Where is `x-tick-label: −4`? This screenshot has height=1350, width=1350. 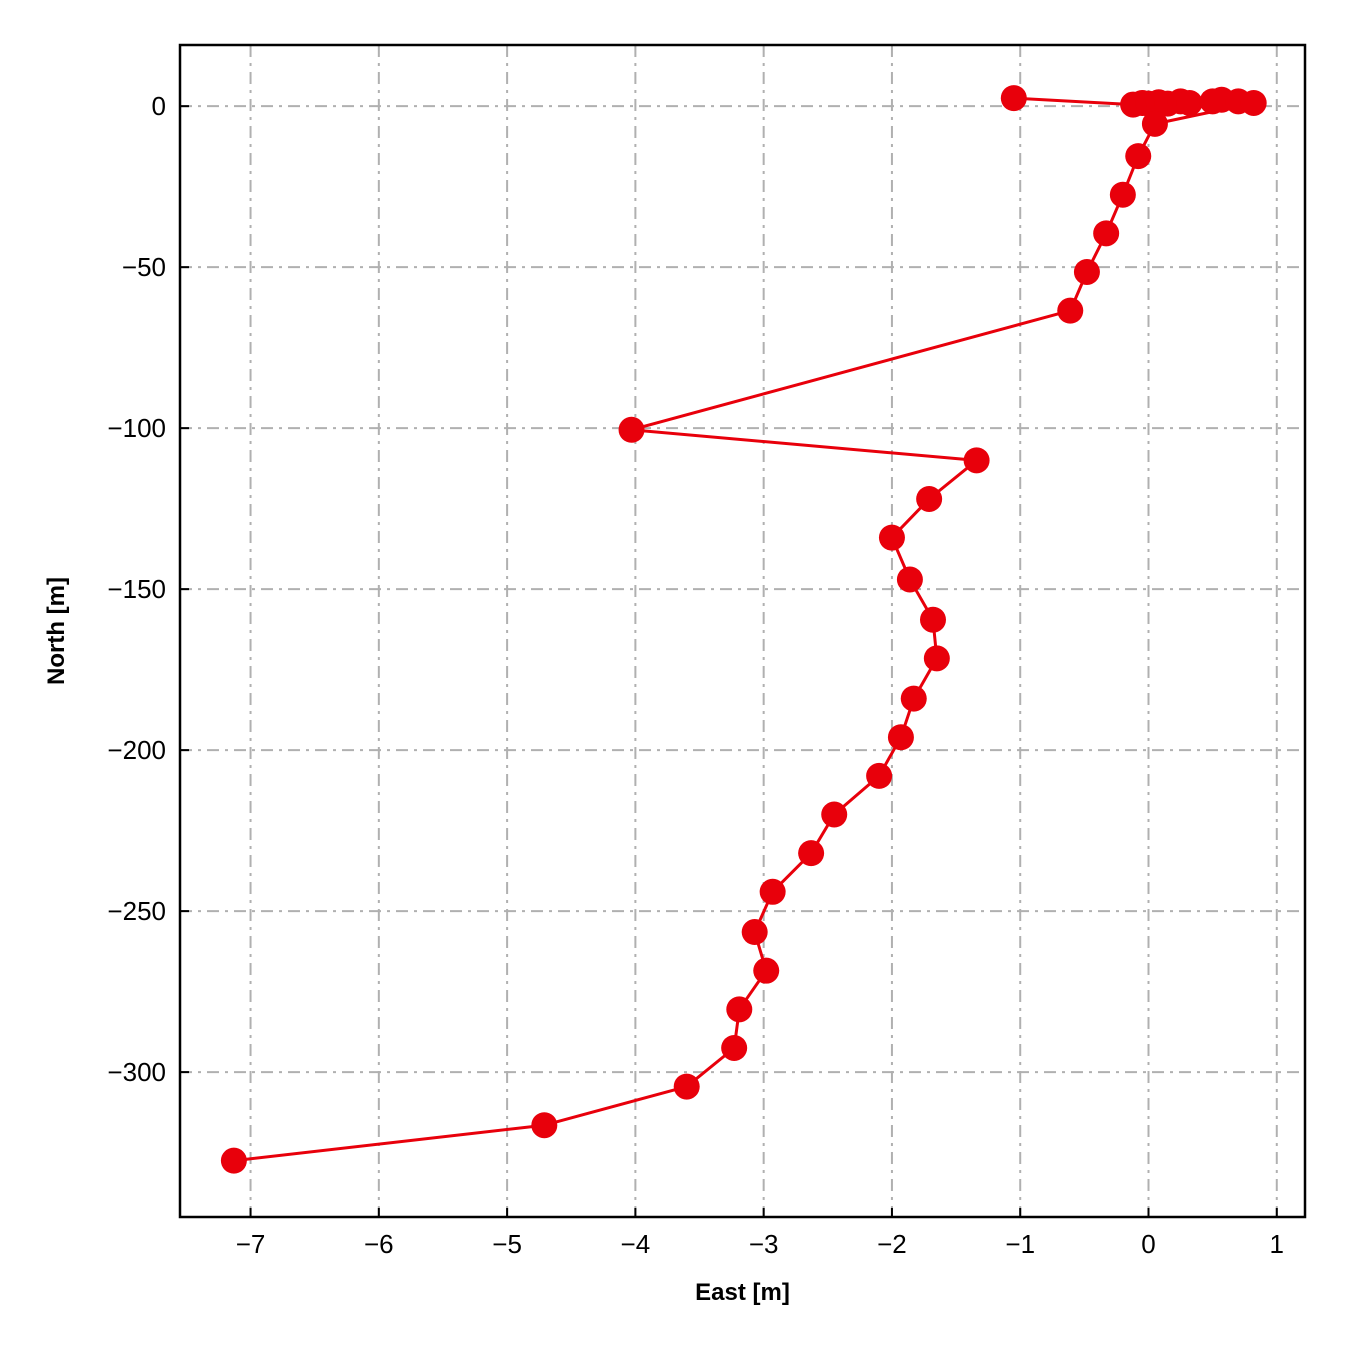
x-tick-label: −4 is located at coordinates (636, 1244).